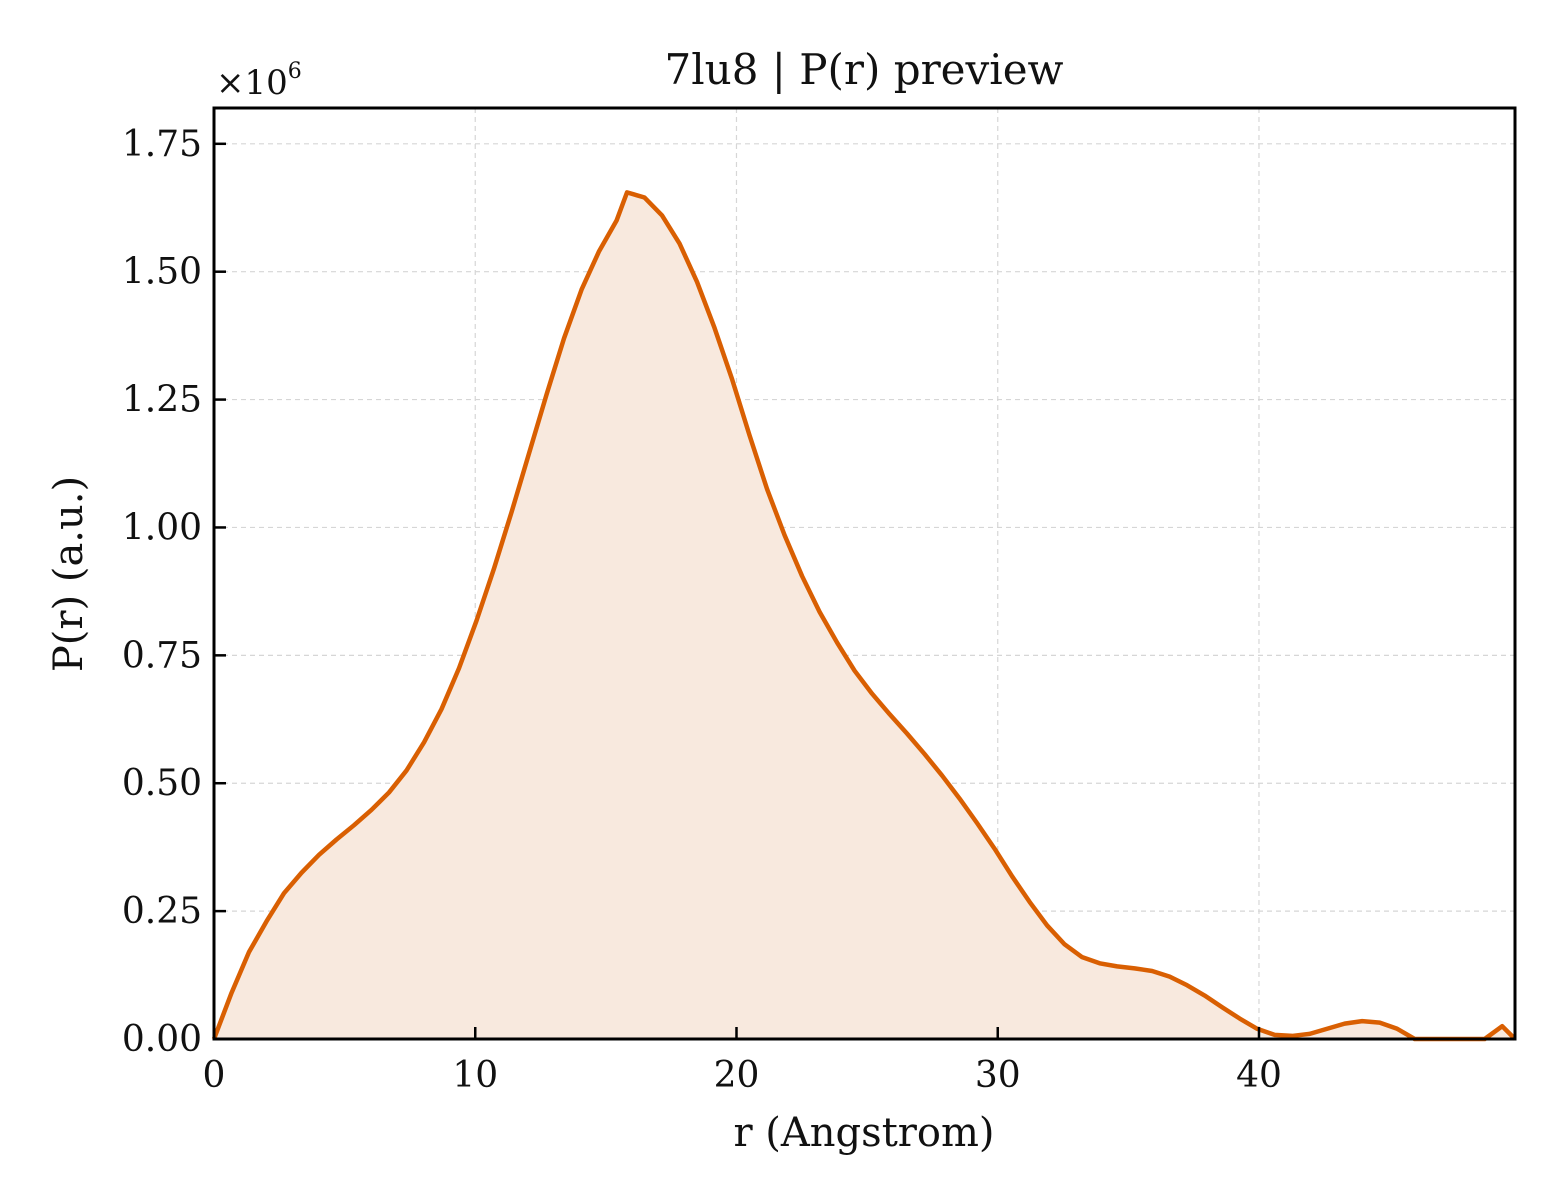  What do you see at coordinates (863, 1133) in the screenshot?
I see `x-axis-label: r (Angstrom)` at bounding box center [863, 1133].